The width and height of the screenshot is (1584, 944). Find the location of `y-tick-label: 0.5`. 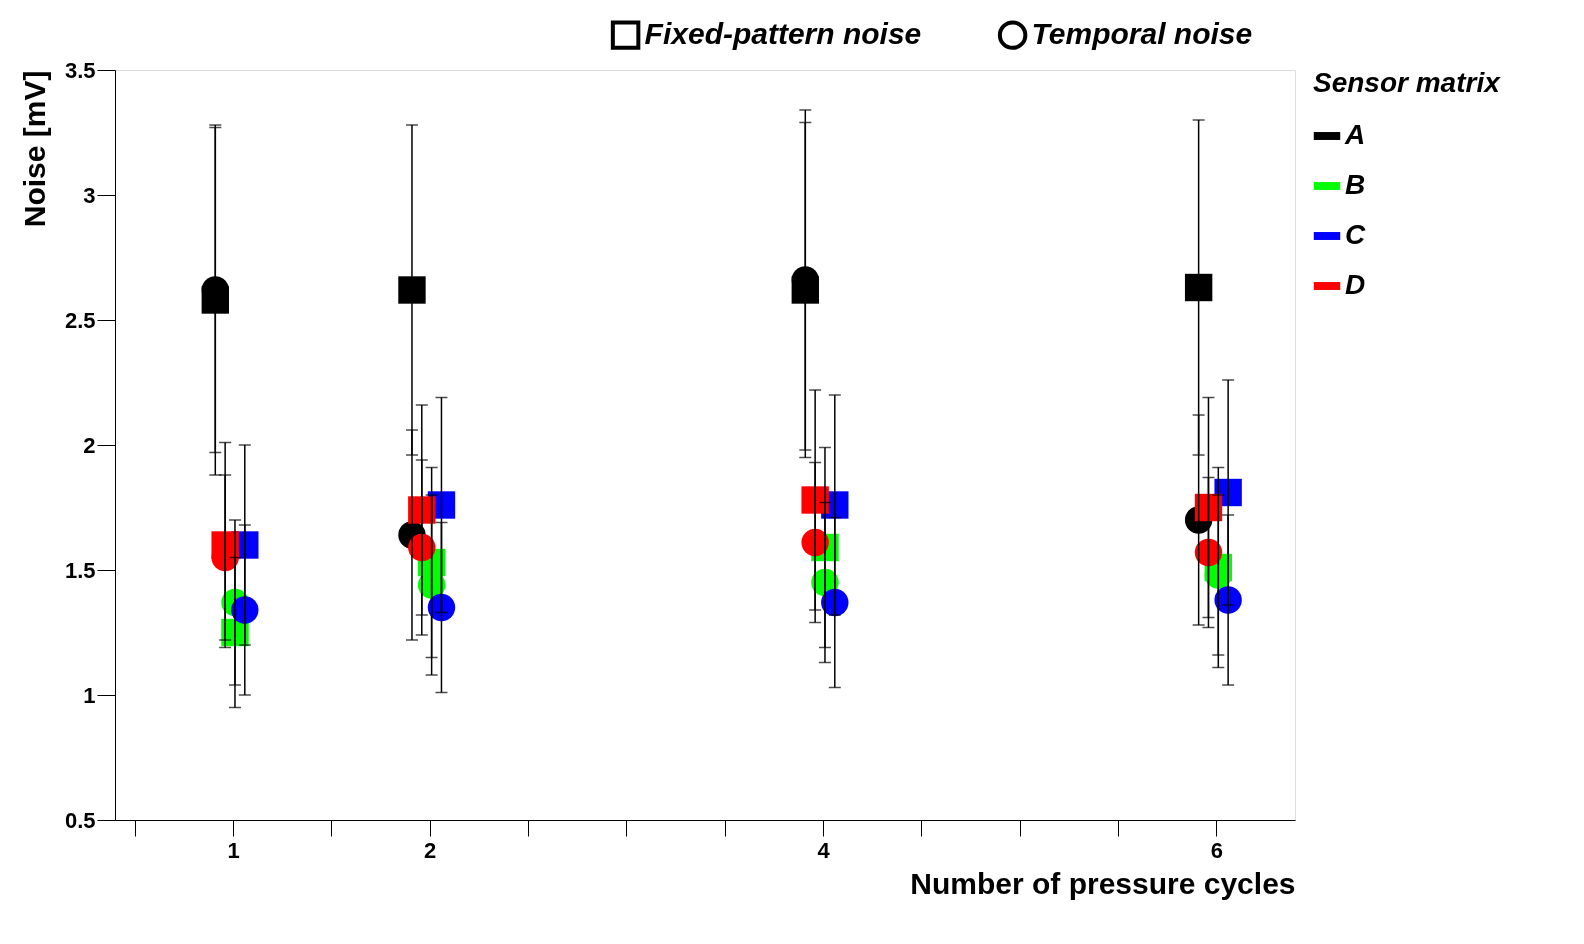

y-tick-label: 0.5 is located at coordinates (80, 820).